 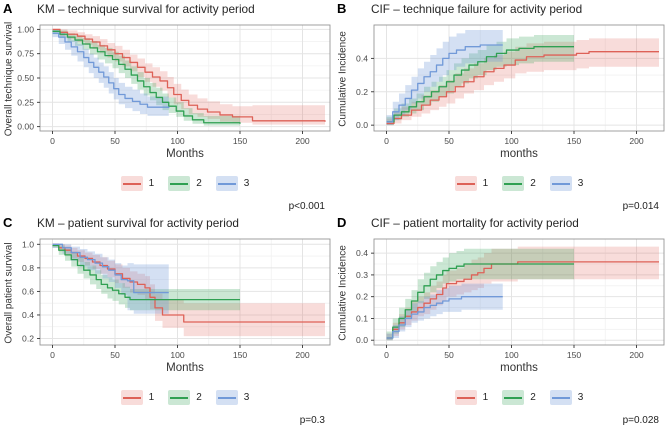 What do you see at coordinates (28, 291) in the screenshot?
I see `y-tick-label: 0.6` at bounding box center [28, 291].